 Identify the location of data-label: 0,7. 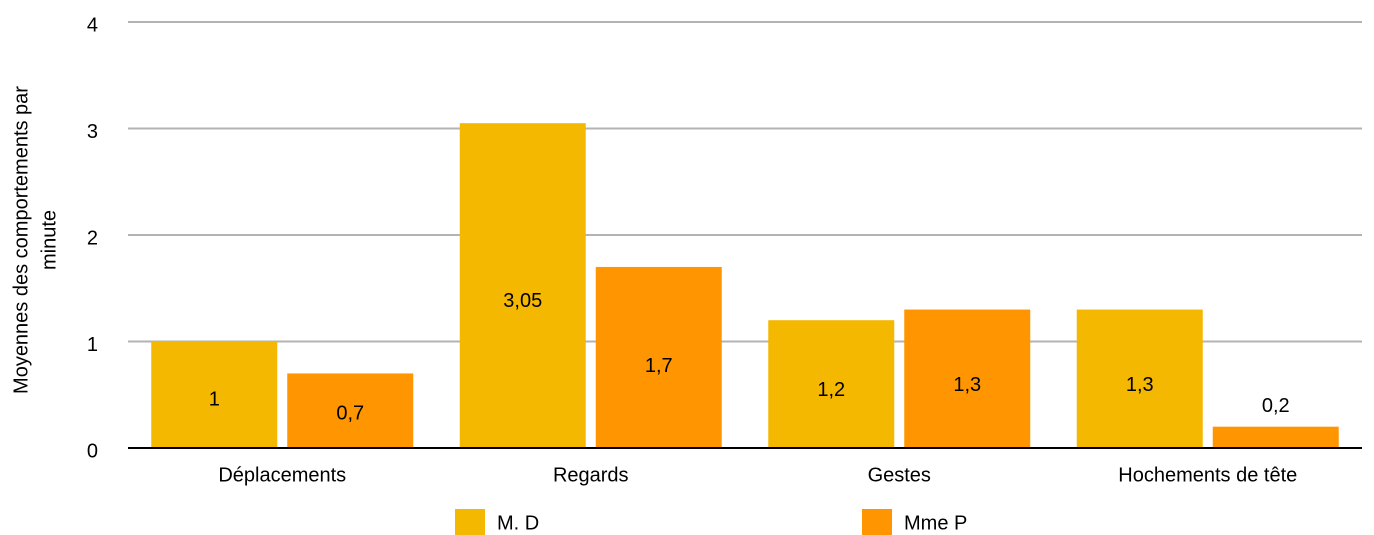
(350, 414).